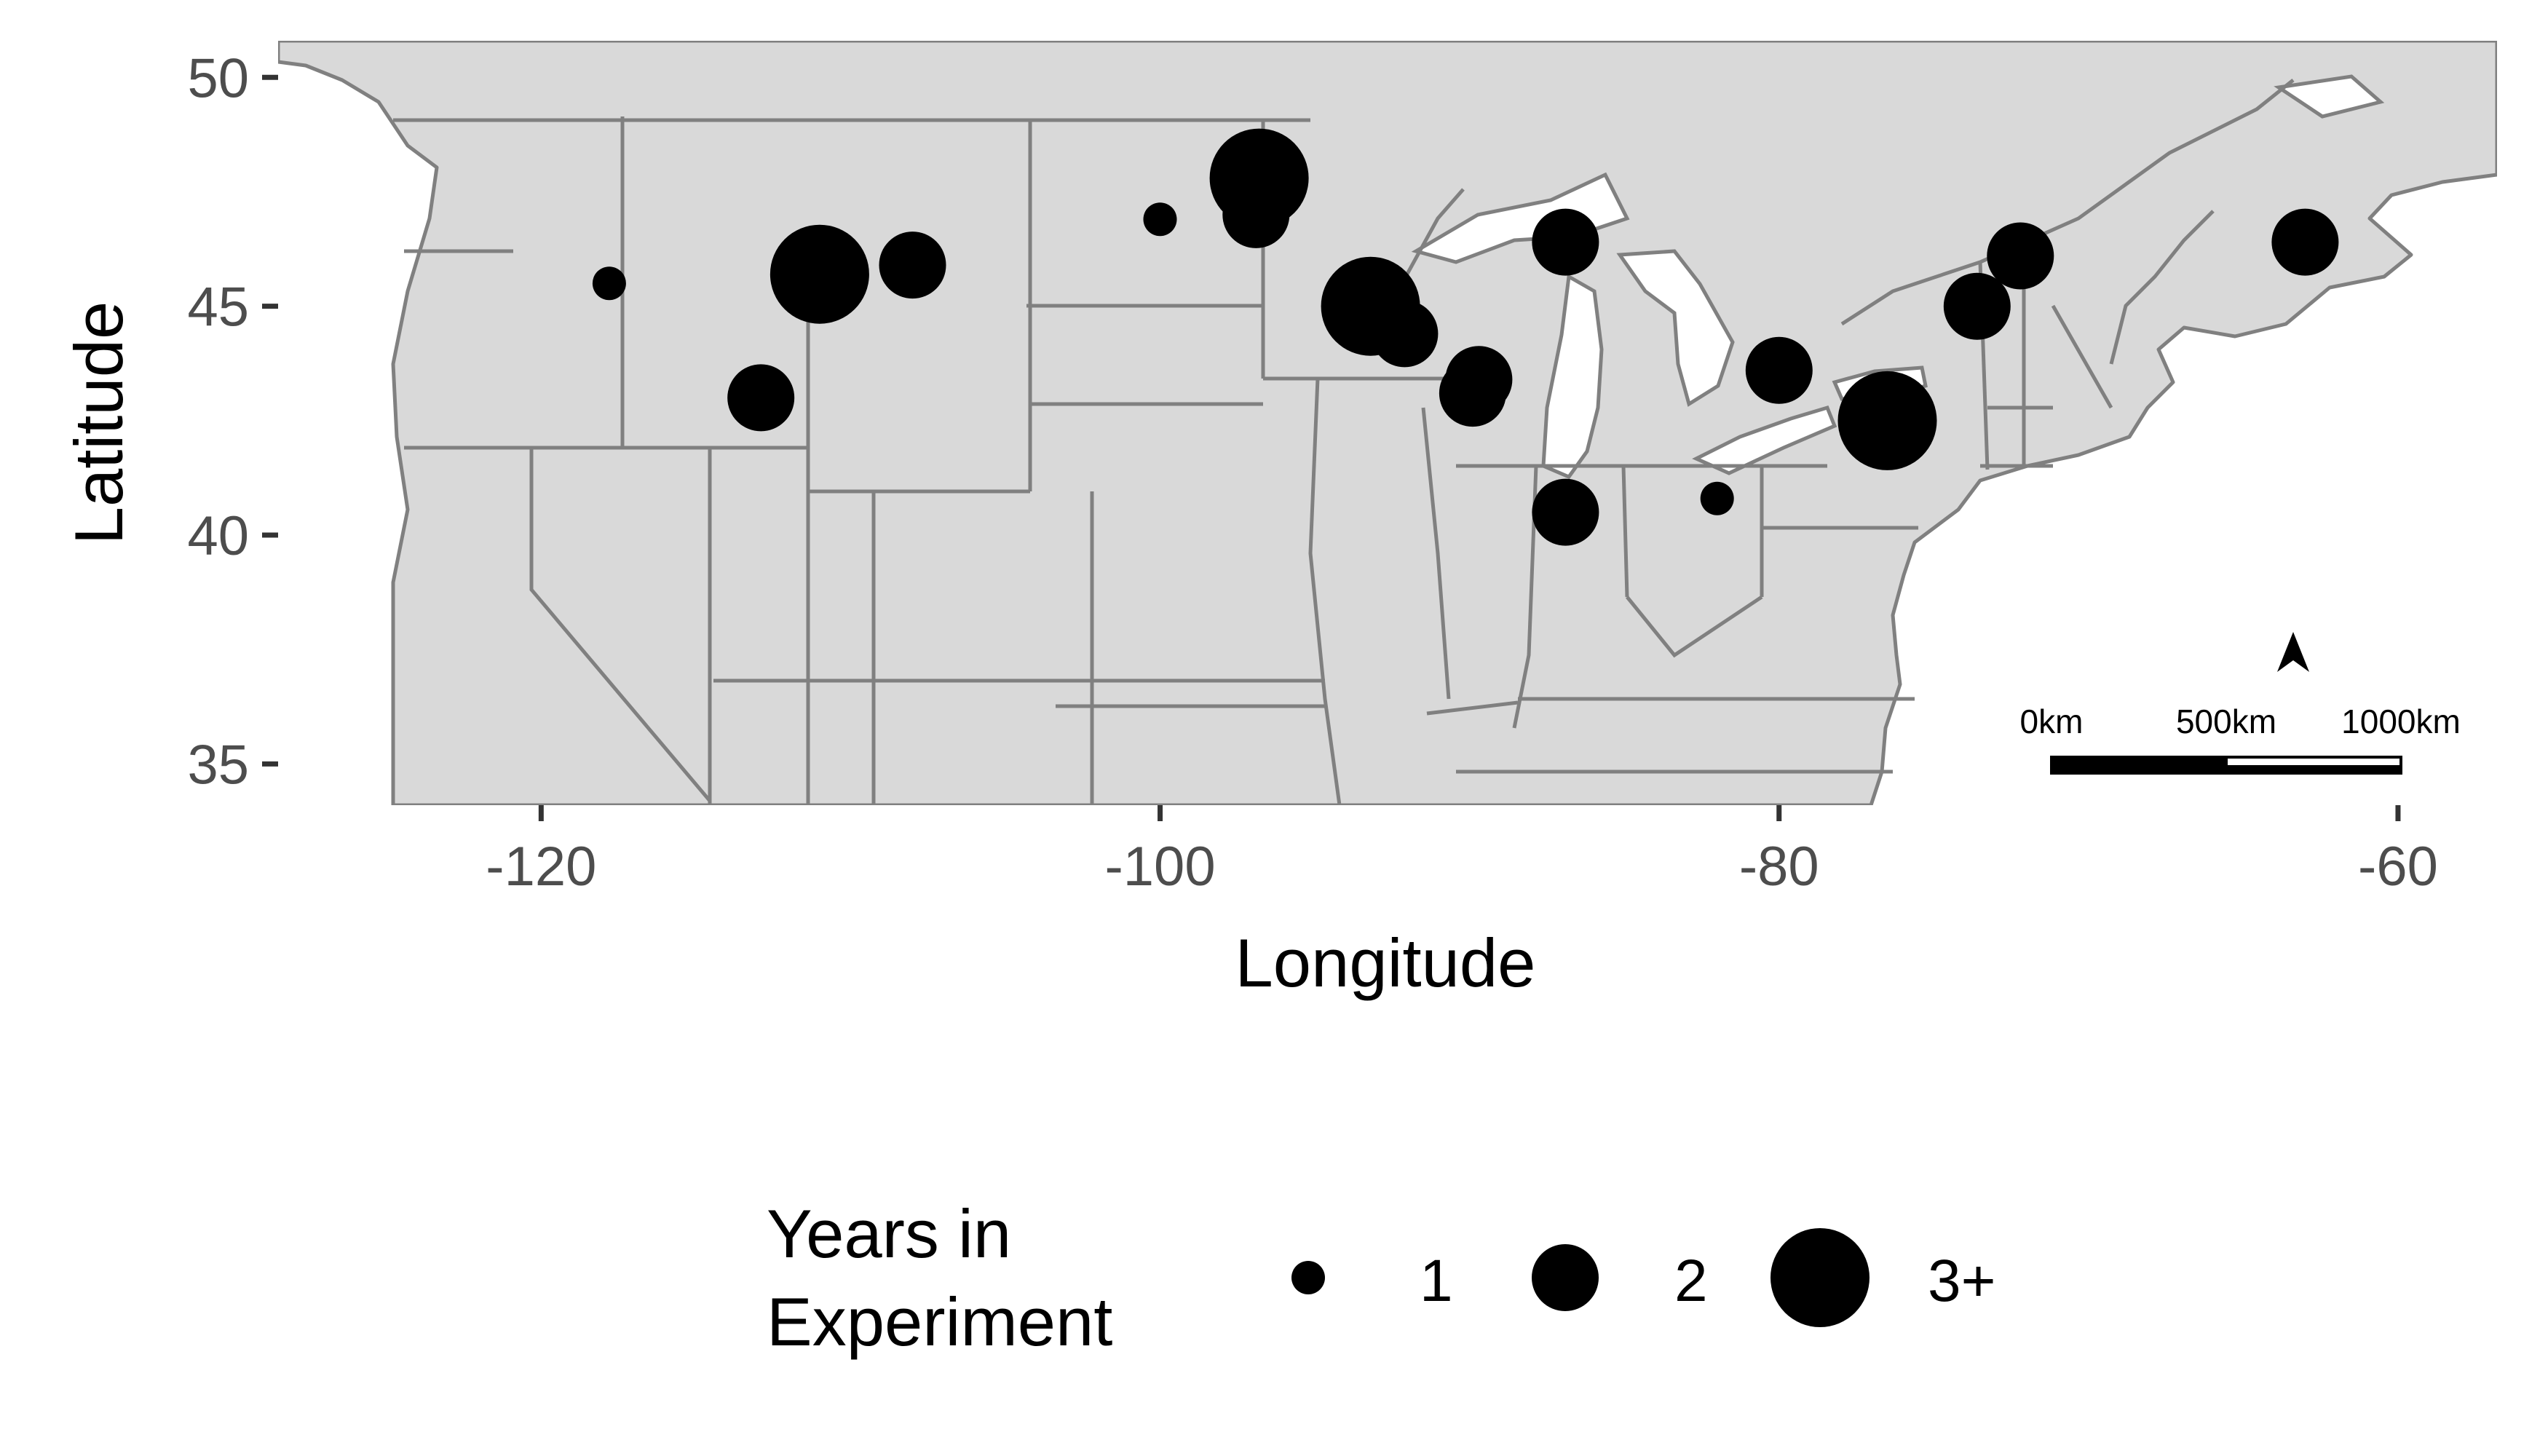  What do you see at coordinates (1779, 867) in the screenshot?
I see `x-tick-label: -80` at bounding box center [1779, 867].